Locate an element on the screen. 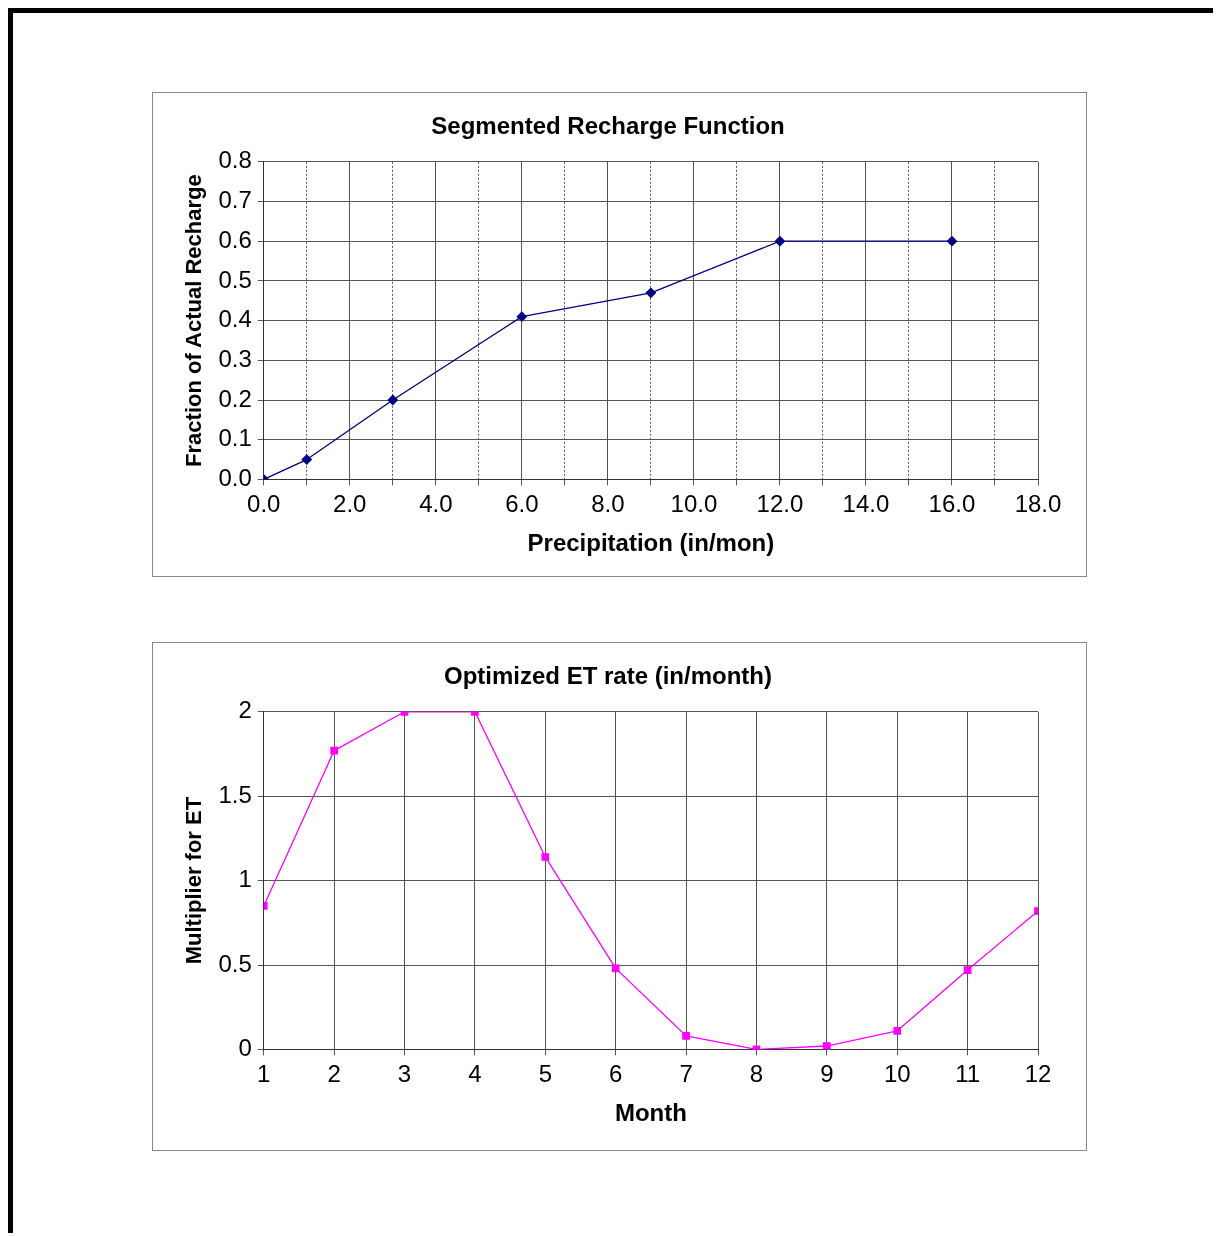 The width and height of the screenshot is (1216, 1236). x-tick-label: 10.0 is located at coordinates (694, 504).